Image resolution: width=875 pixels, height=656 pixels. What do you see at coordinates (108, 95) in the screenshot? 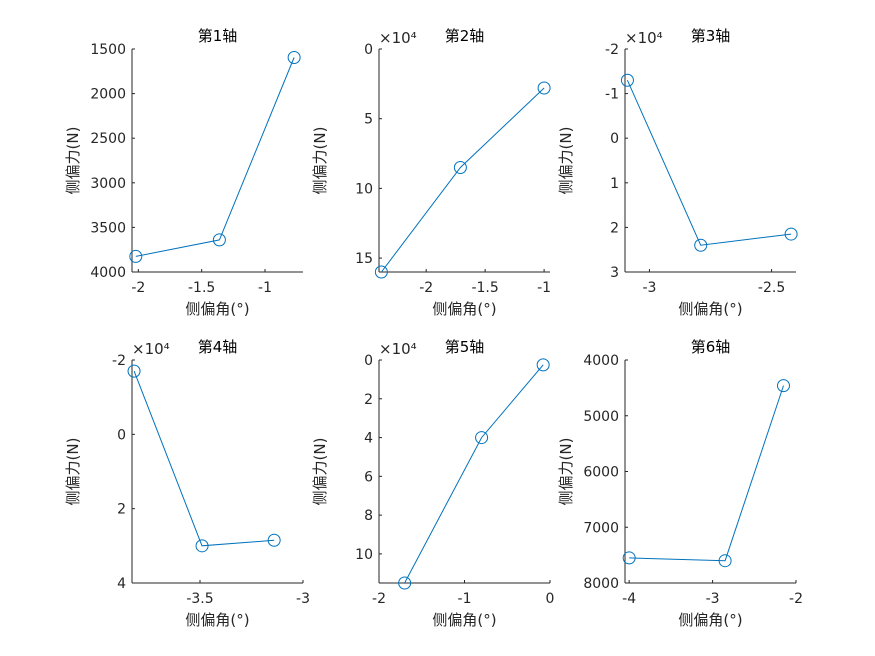
I see `y-tick-label: 2000` at bounding box center [108, 95].